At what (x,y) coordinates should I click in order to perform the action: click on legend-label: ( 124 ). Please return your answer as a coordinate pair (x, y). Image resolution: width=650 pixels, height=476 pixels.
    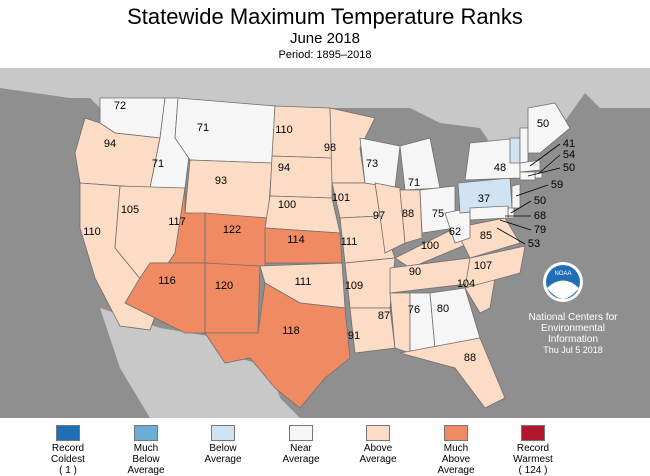
    Looking at the image, I should click on (533, 470).